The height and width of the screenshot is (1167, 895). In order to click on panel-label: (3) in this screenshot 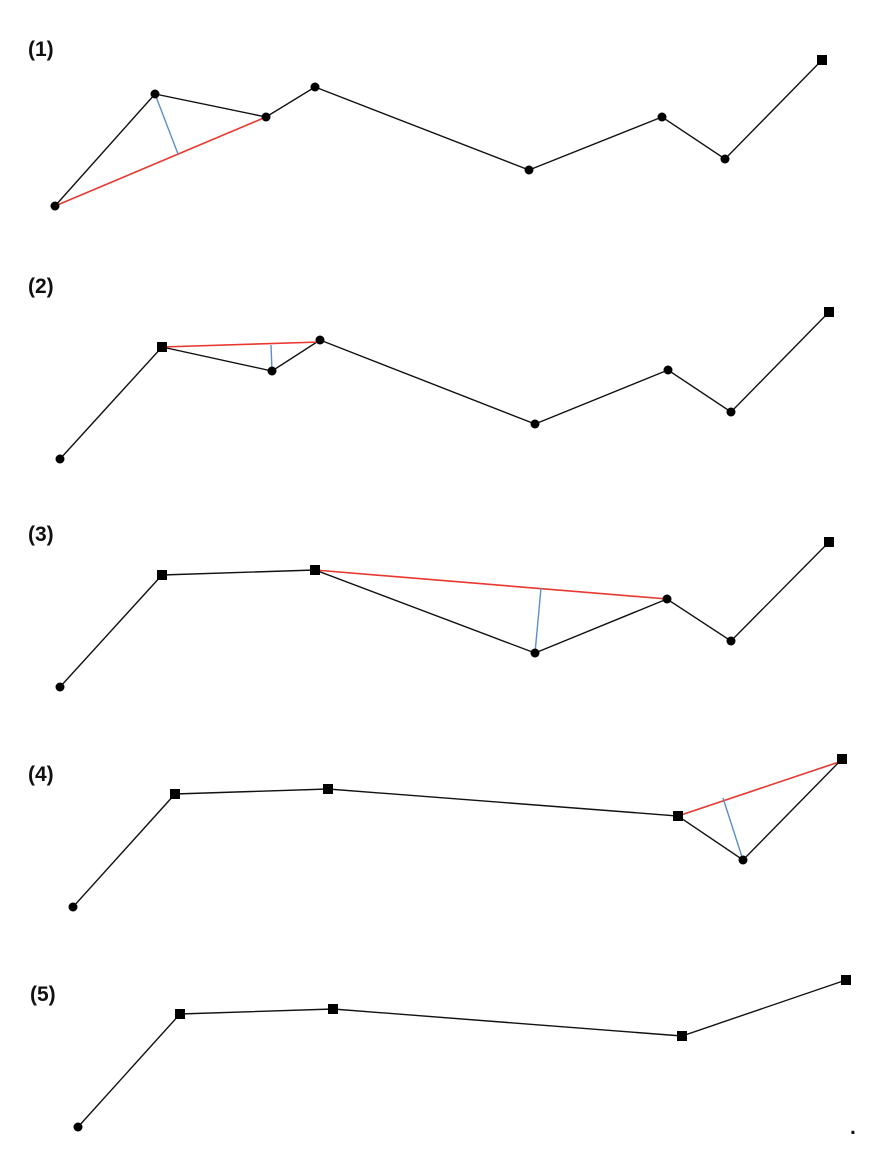, I will do `click(41, 534)`.